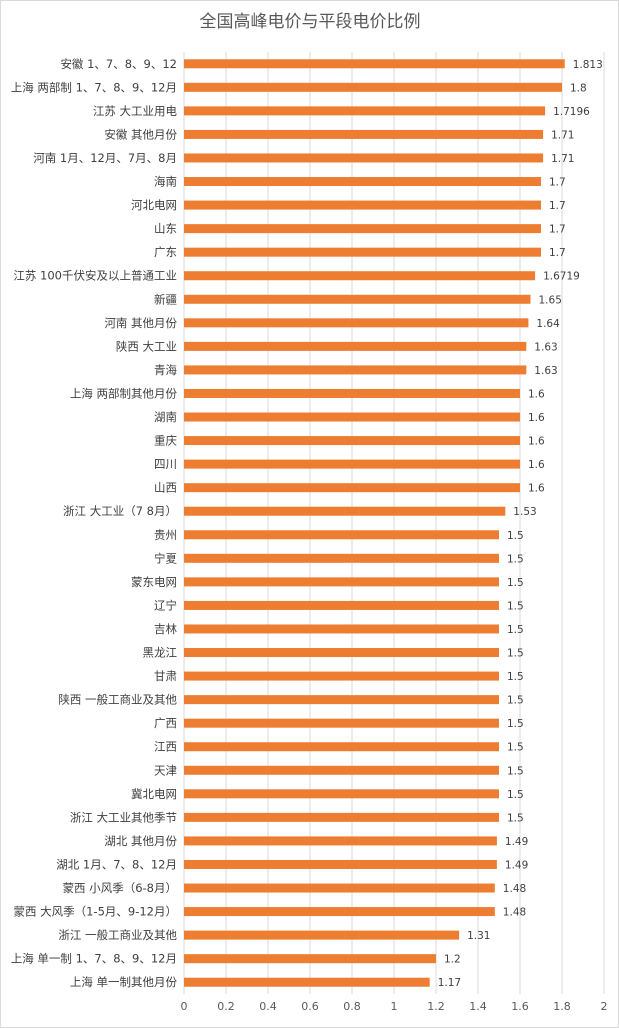  I want to click on value-label: 1.64, so click(548, 324).